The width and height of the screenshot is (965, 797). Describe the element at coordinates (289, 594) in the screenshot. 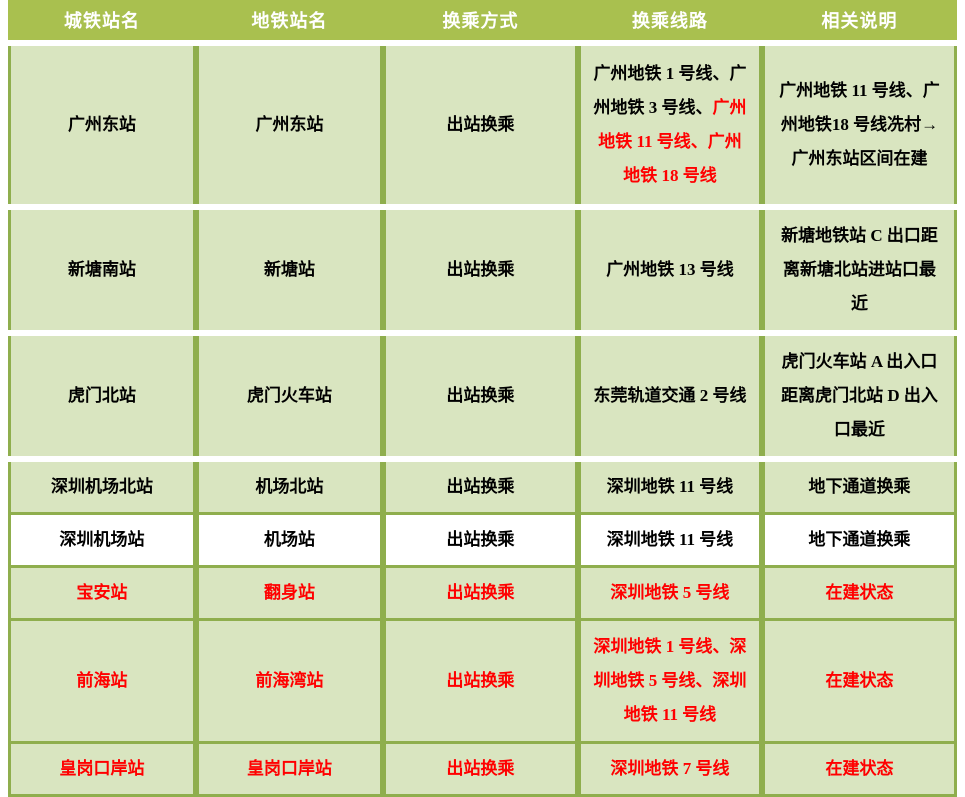

I see `cell-ditie-station: 翻身站` at that location.